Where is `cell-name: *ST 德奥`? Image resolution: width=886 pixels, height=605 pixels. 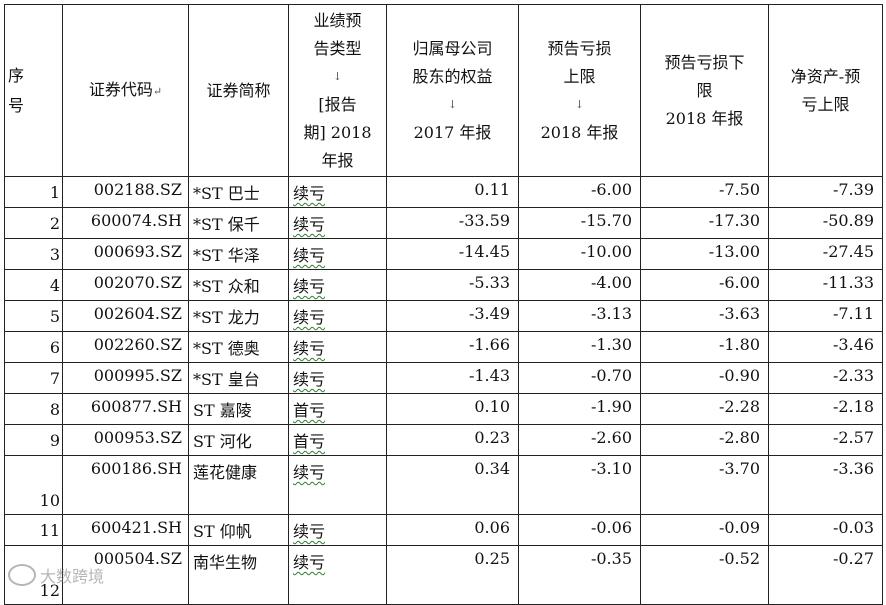 cell-name: *ST 德奥 is located at coordinates (238, 347).